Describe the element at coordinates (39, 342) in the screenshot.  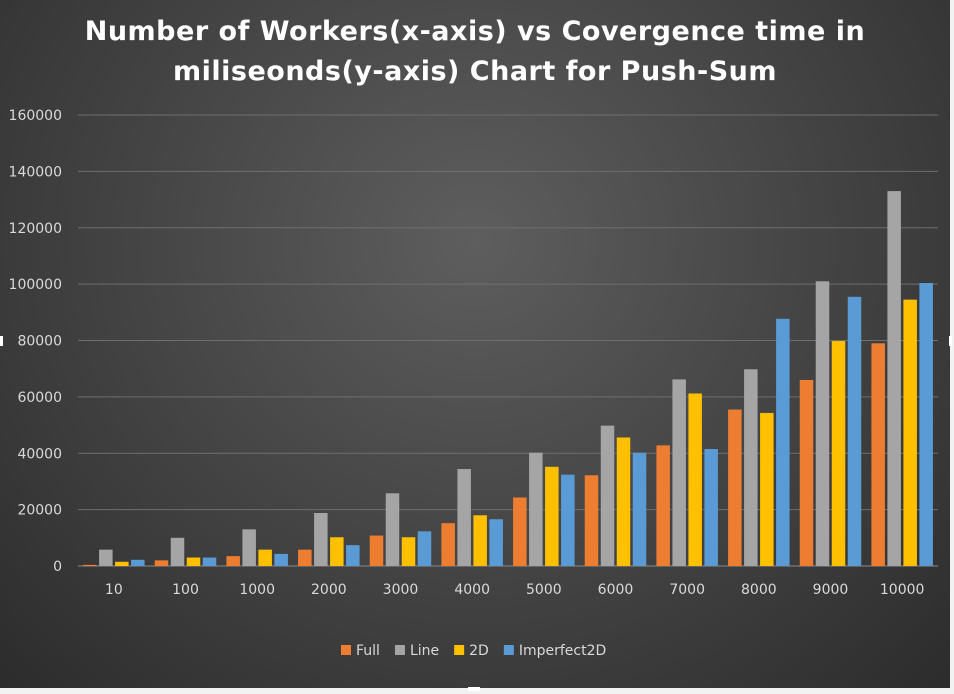
I see `y-tick-label: 80000` at that location.